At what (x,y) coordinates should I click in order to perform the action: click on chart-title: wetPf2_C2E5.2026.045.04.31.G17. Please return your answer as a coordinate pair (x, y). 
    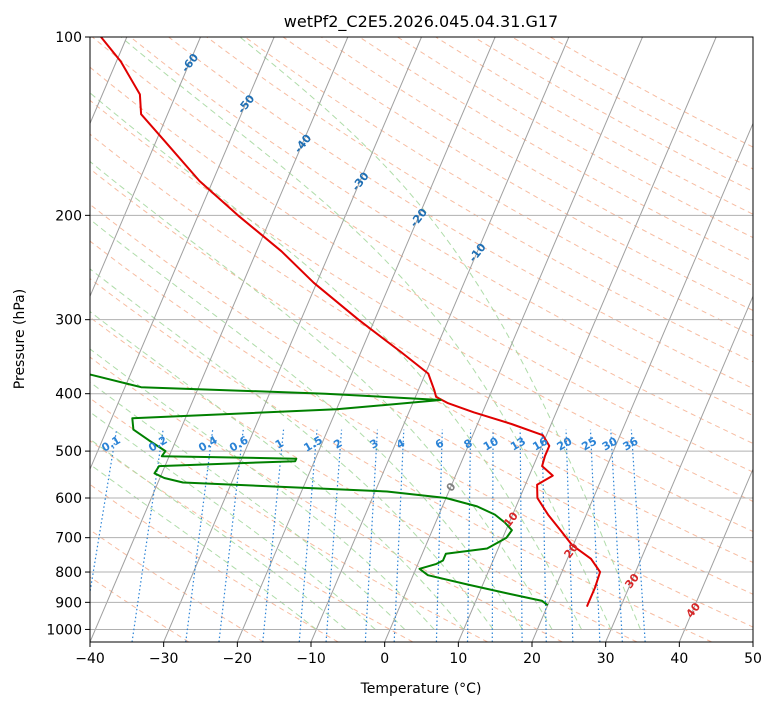
    Looking at the image, I should click on (421, 22).